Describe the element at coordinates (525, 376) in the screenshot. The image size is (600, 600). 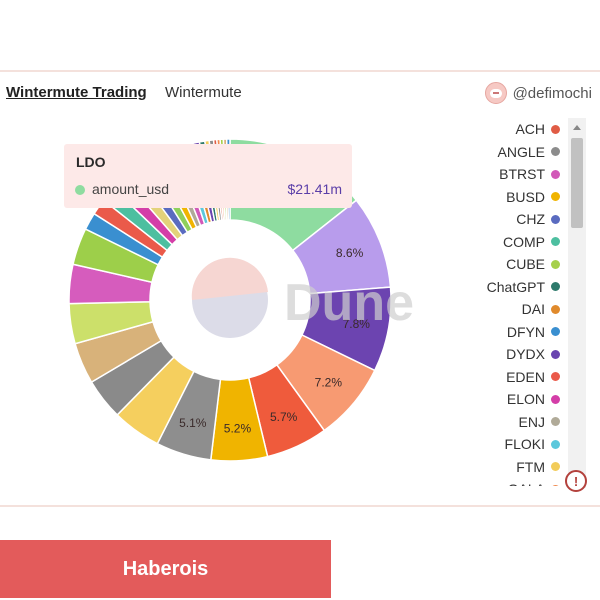
I see `legend-label: EDEN` at that location.